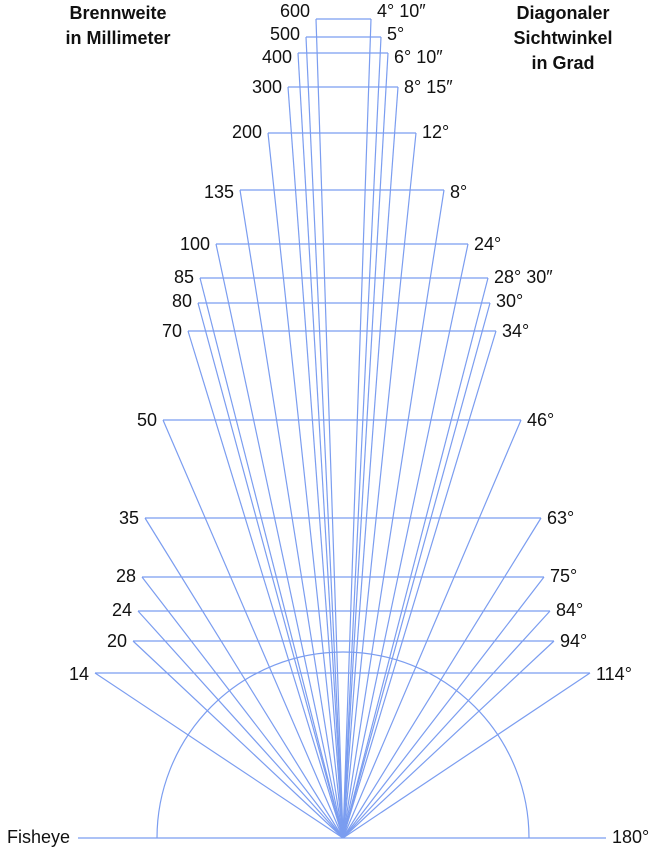  I want to click on angle-label: 75°, so click(563, 576).